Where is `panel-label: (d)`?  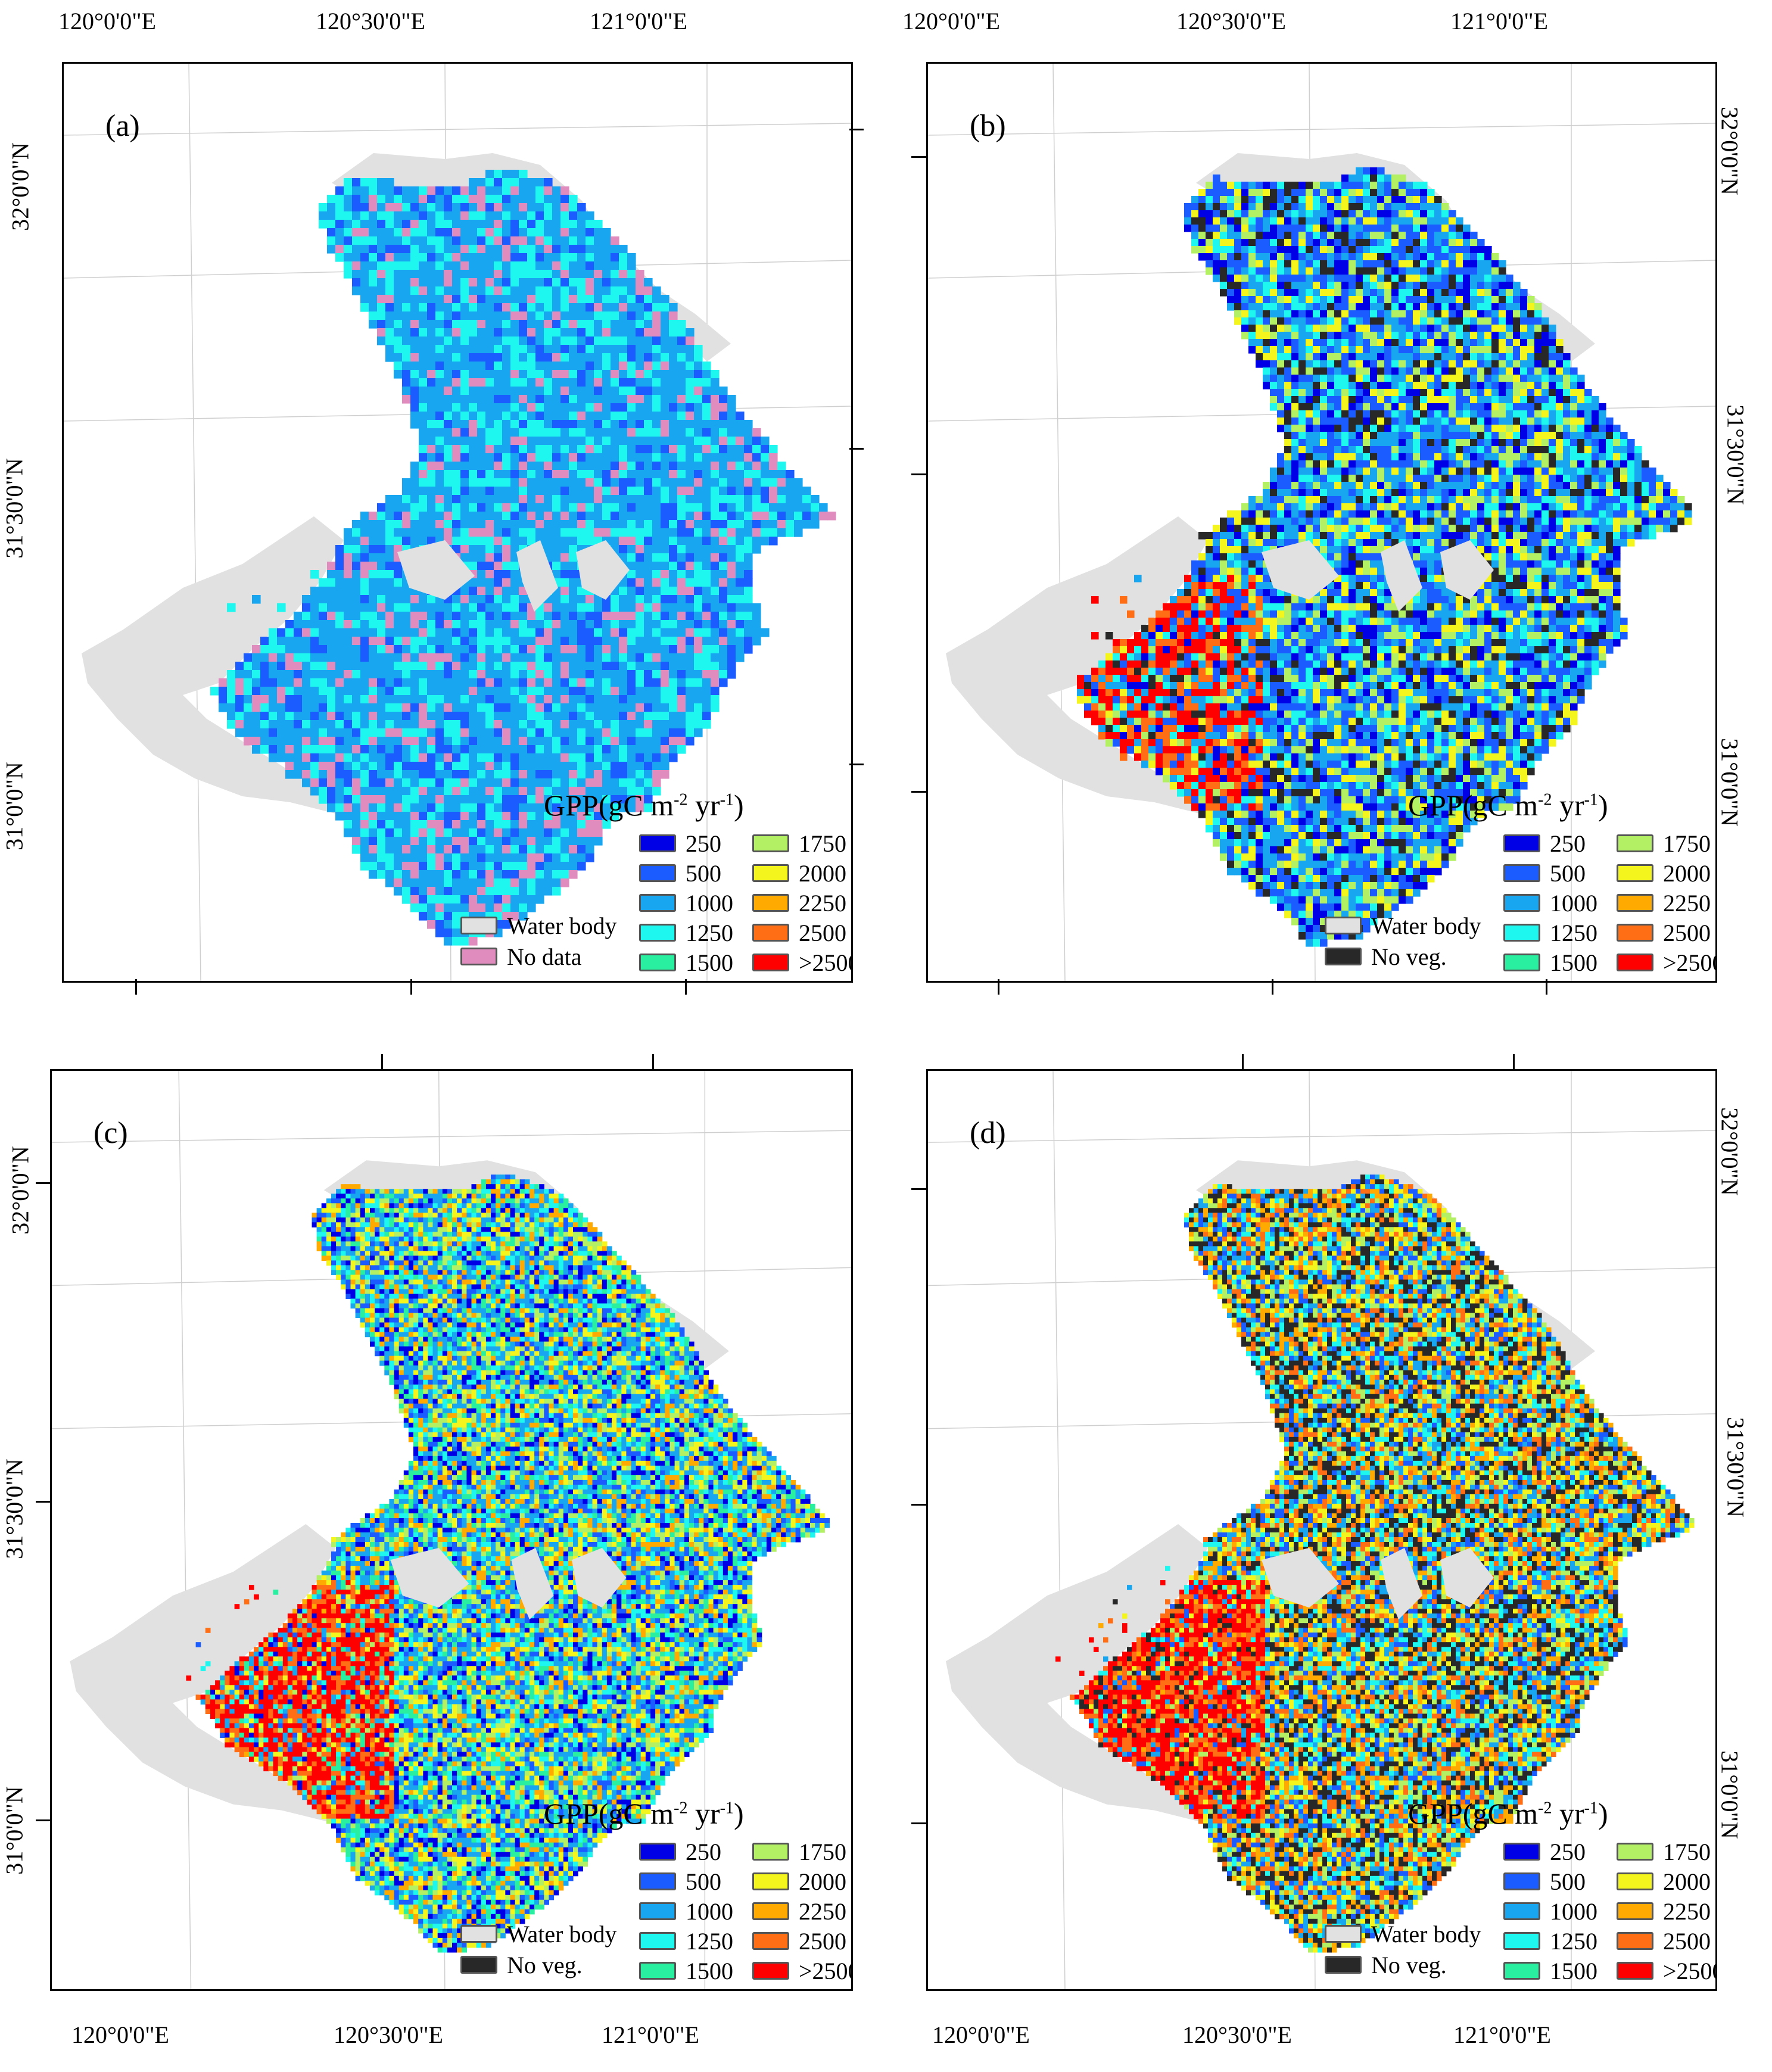 panel-label: (d) is located at coordinates (988, 1133).